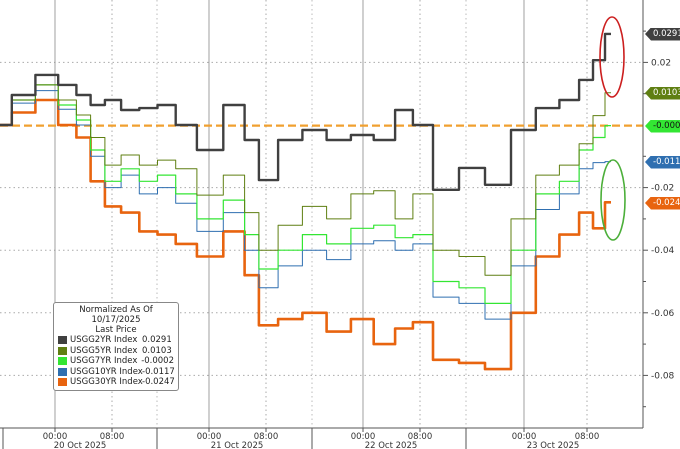  Describe the element at coordinates (116, 315) in the screenshot. I see `legend-title: Normalized As Of 10/17/2025` at that location.